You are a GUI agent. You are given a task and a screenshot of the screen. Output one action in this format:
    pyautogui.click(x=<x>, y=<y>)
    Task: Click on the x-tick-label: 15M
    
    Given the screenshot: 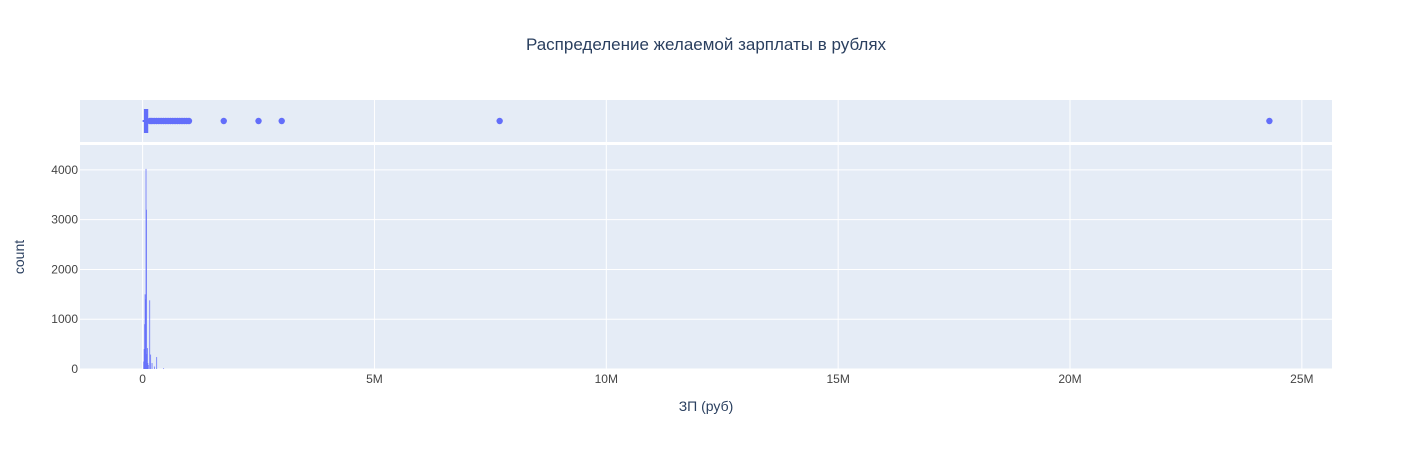 What is the action you would take?
    pyautogui.click(x=837, y=379)
    